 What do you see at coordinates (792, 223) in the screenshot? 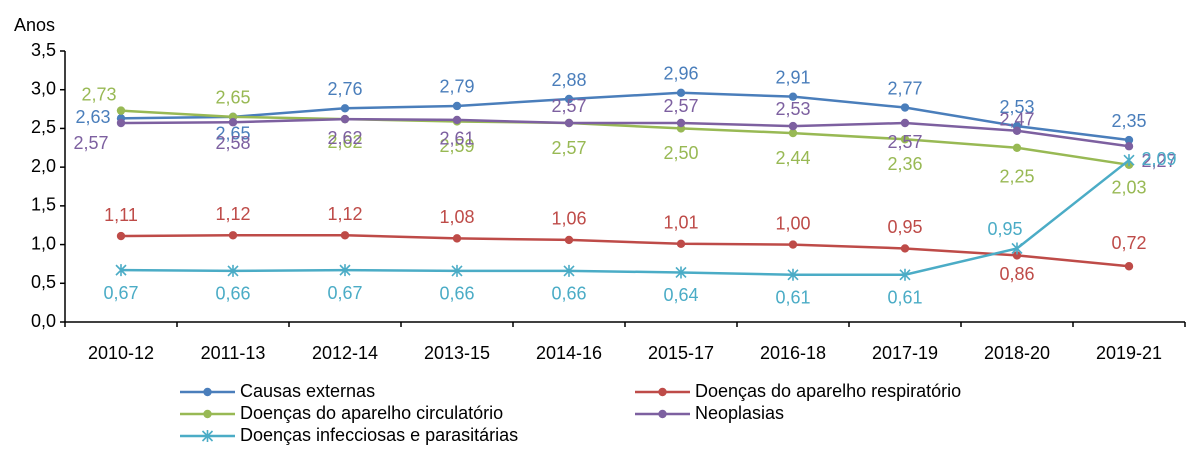
I see `data-label: 1,00` at bounding box center [792, 223].